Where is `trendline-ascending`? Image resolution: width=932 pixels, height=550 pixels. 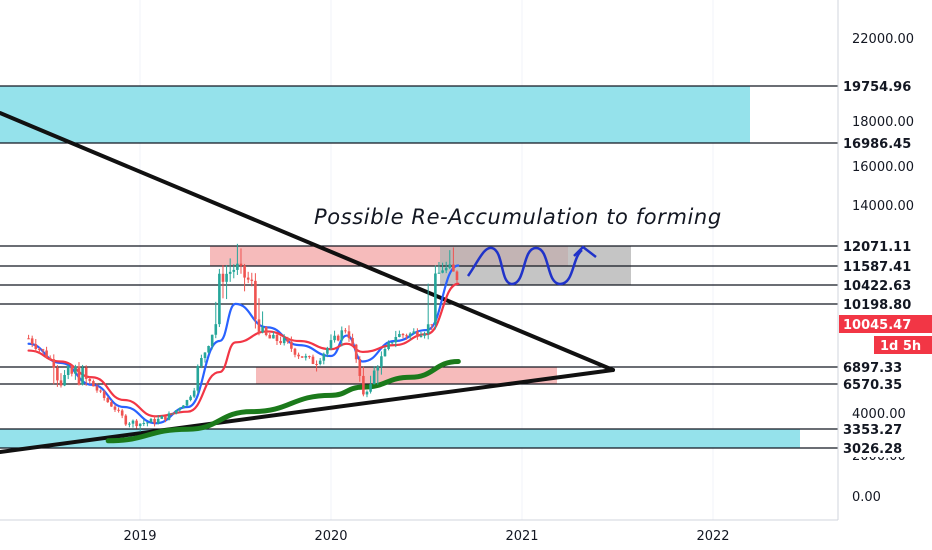
trendline-ascending is located at coordinates (307, 411).